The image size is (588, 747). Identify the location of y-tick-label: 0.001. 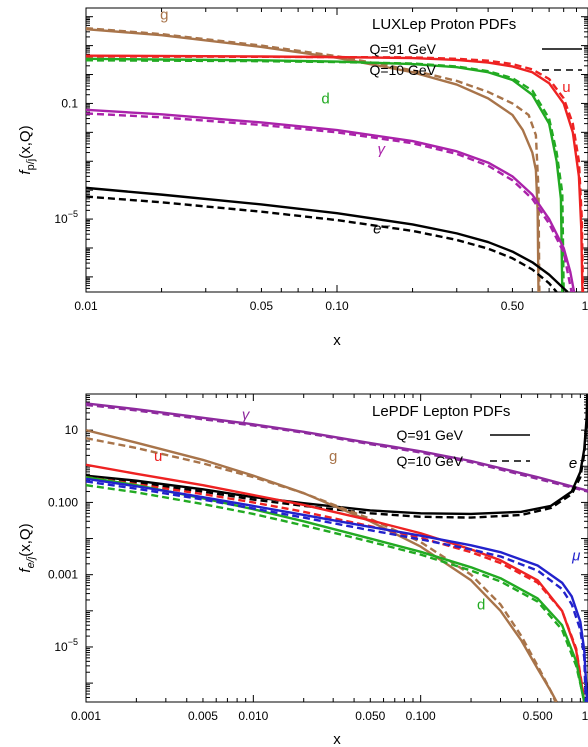
(63, 575).